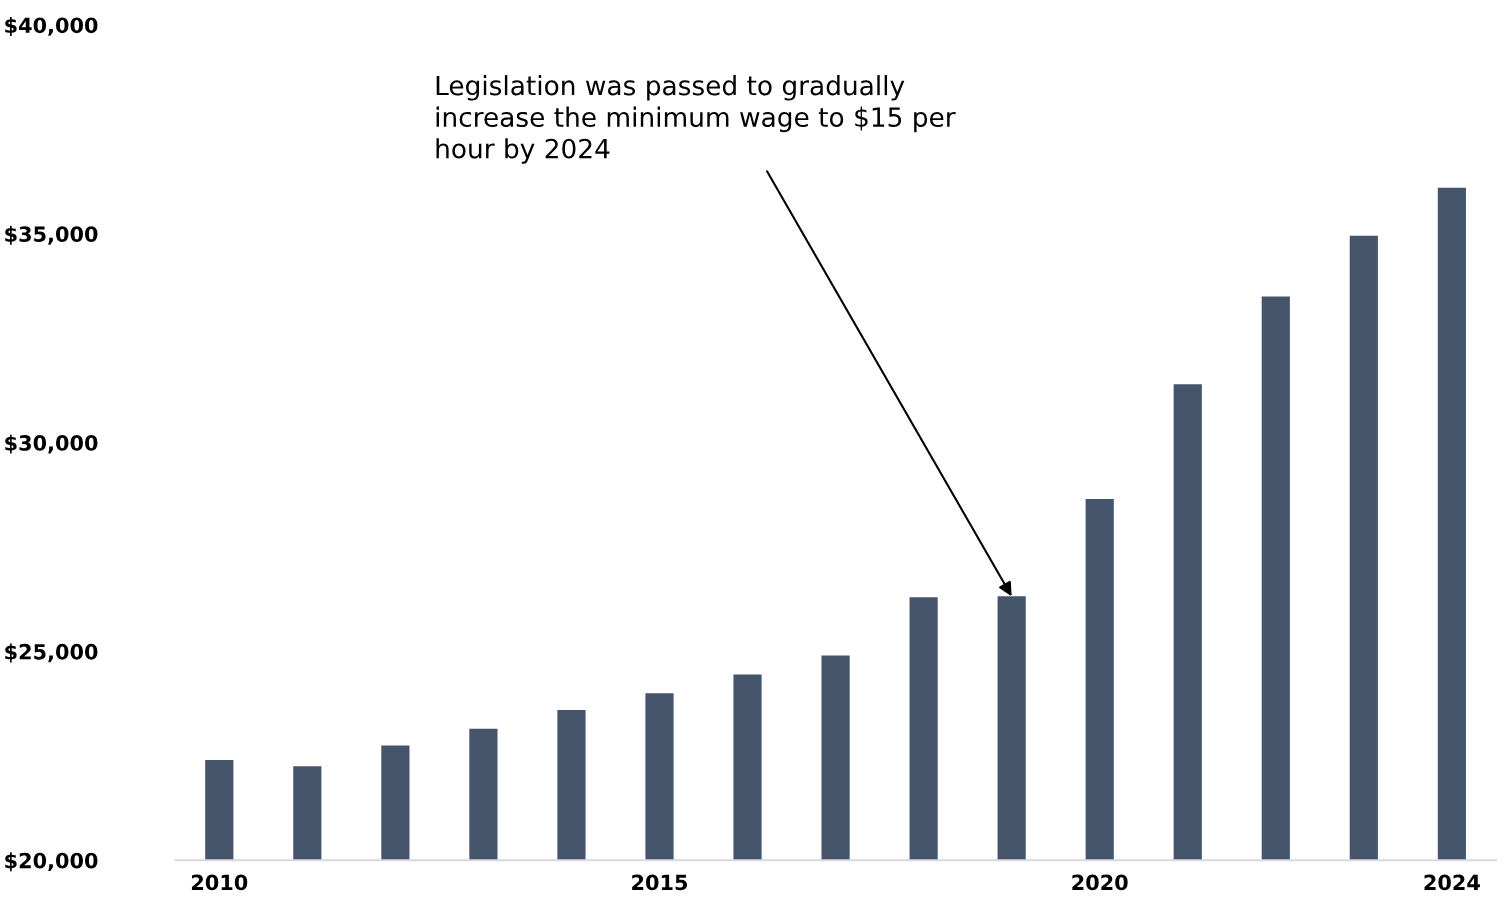 This screenshot has height=924, width=1511. Describe the element at coordinates (1452, 882) in the screenshot. I see `x-tick-label: 2024` at that location.